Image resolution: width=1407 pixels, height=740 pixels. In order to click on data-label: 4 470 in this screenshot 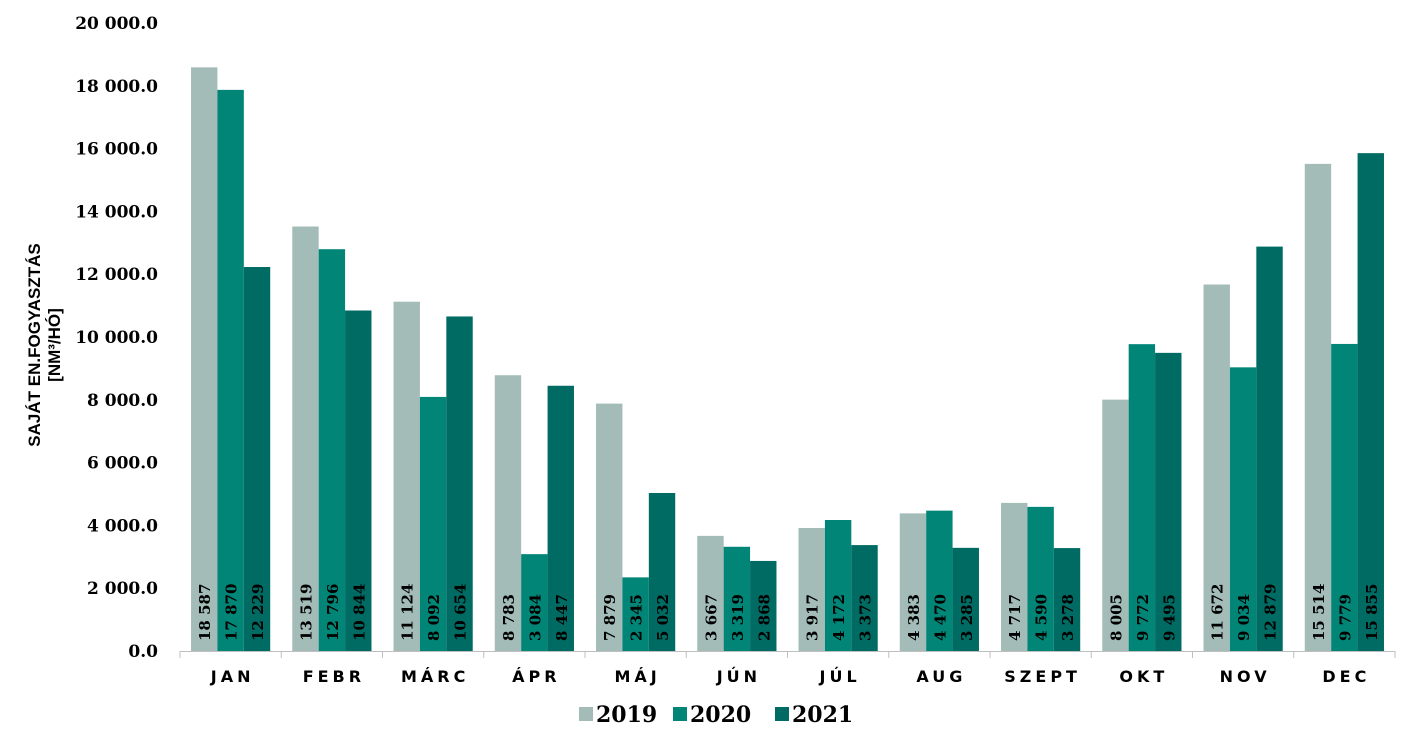, I will do `click(940, 617)`.